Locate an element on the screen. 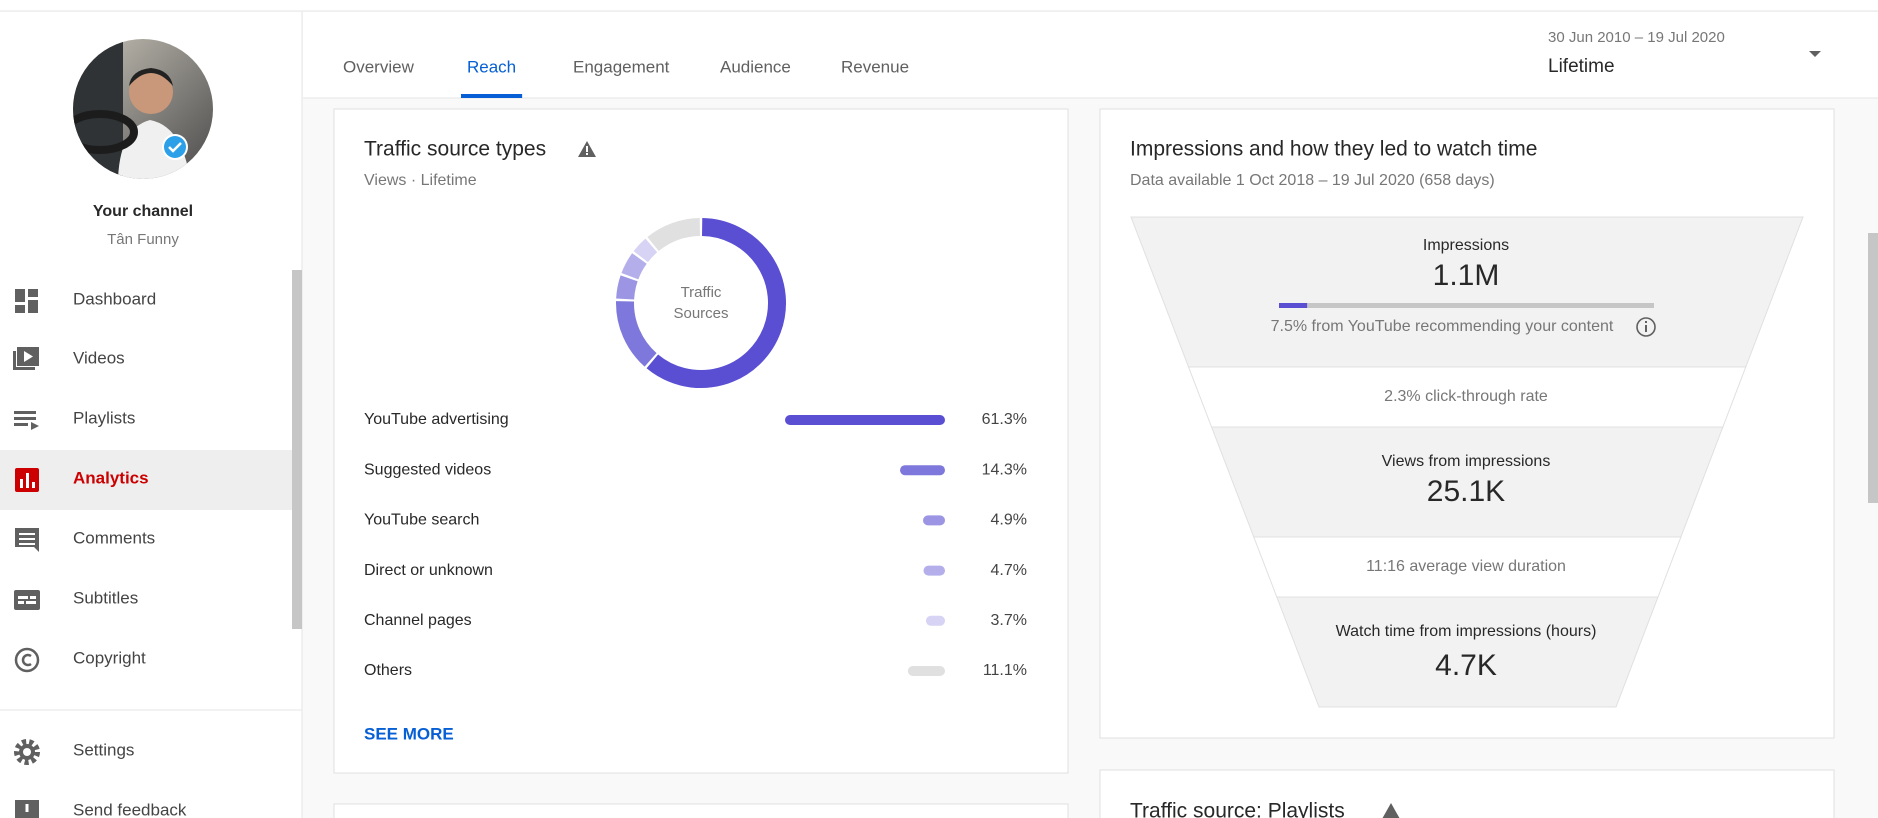 This screenshot has width=1878, height=818. donut-center-label: Sources is located at coordinates (700, 313).